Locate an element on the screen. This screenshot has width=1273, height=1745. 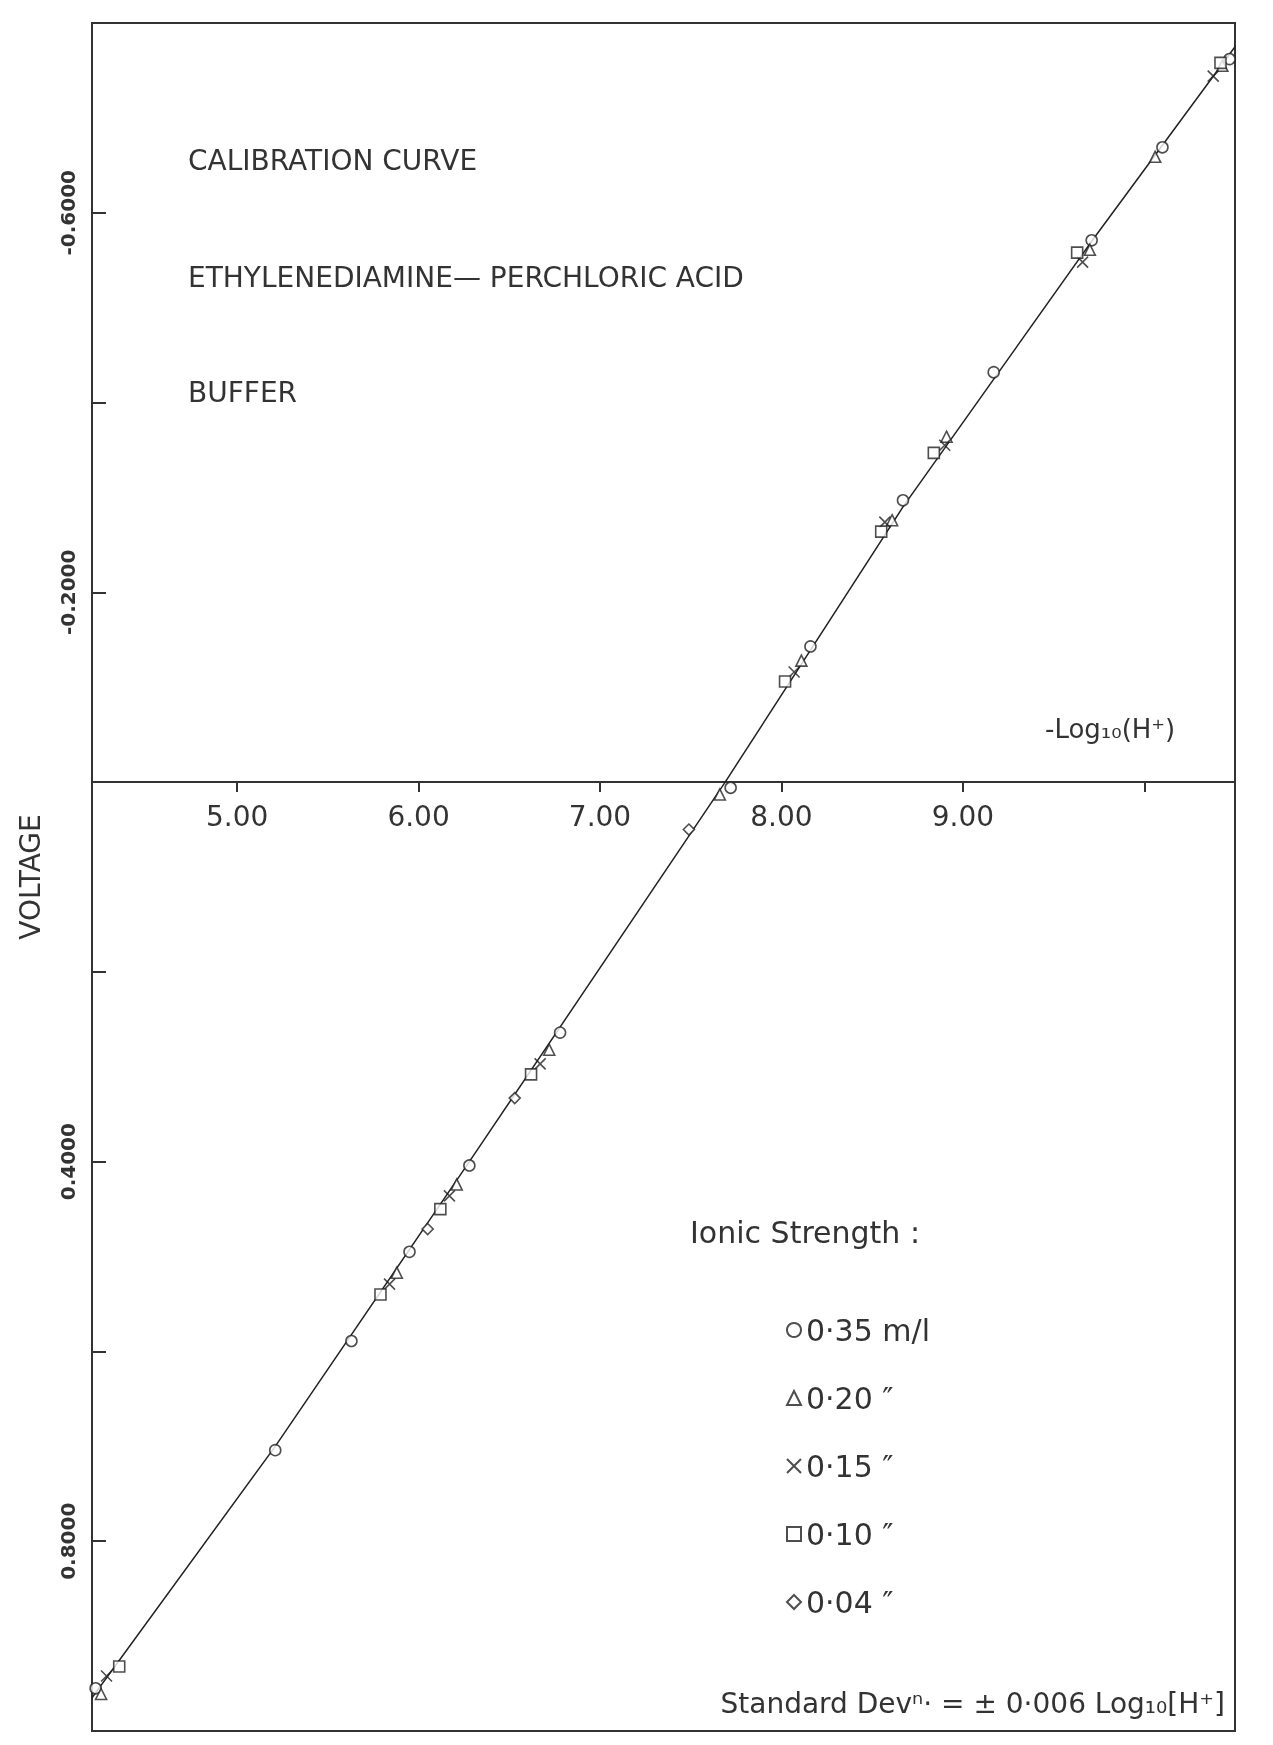
x-tick-label: 8.00 is located at coordinates (781, 816).